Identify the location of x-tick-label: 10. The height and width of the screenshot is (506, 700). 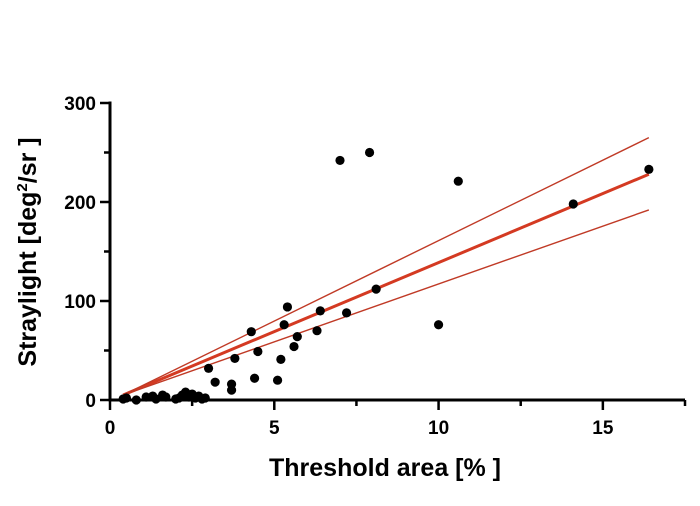
(438, 428).